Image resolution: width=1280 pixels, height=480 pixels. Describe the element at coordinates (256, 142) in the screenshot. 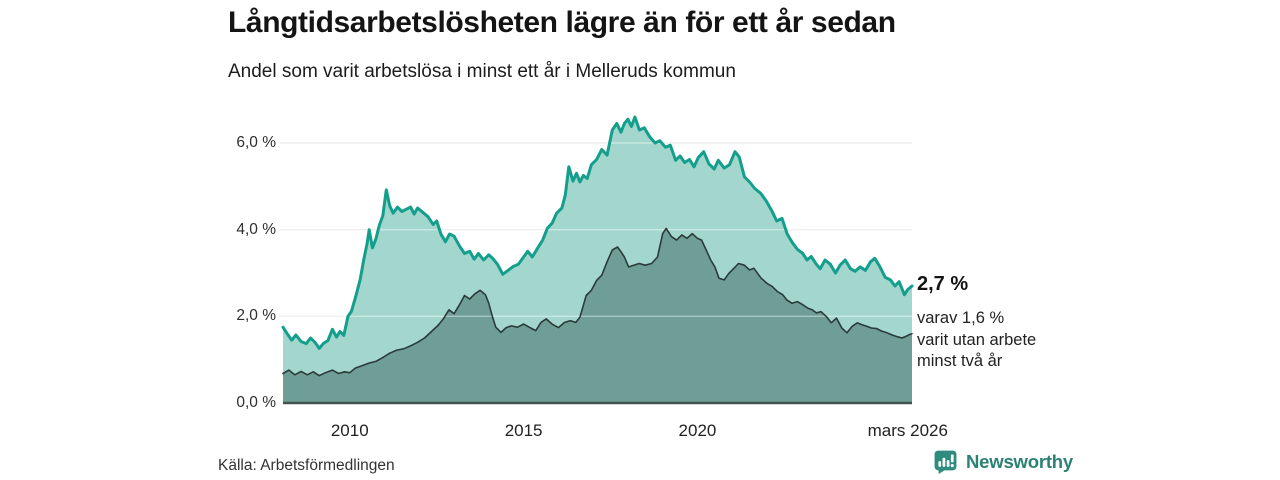

I see `y-tick-label: 6,0 %` at that location.